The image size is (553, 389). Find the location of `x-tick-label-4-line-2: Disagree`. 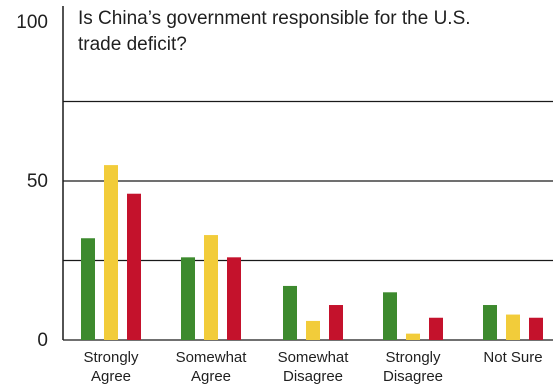

x-tick-label-4-line-2: Disagree is located at coordinates (413, 376).